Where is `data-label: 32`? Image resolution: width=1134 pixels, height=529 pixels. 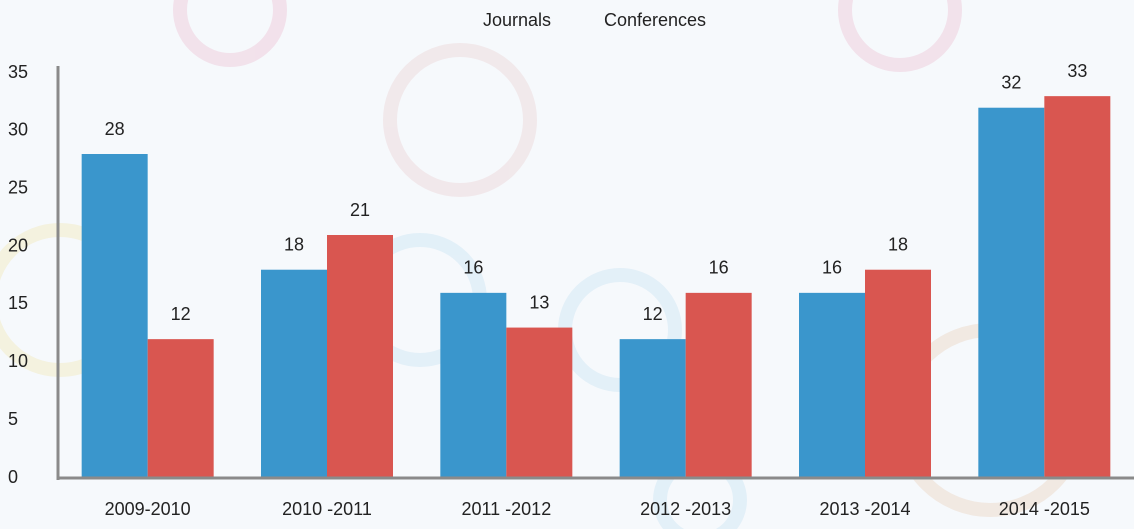
data-label: 32 is located at coordinates (1011, 82).